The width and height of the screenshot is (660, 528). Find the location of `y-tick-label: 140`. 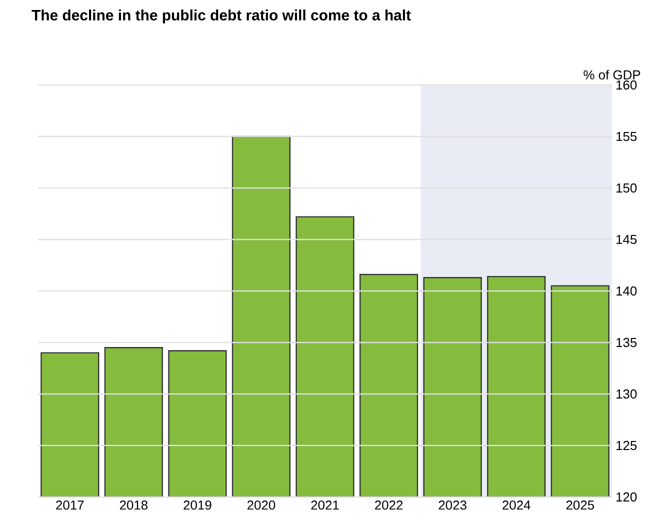

y-tick-label: 140 is located at coordinates (626, 291).